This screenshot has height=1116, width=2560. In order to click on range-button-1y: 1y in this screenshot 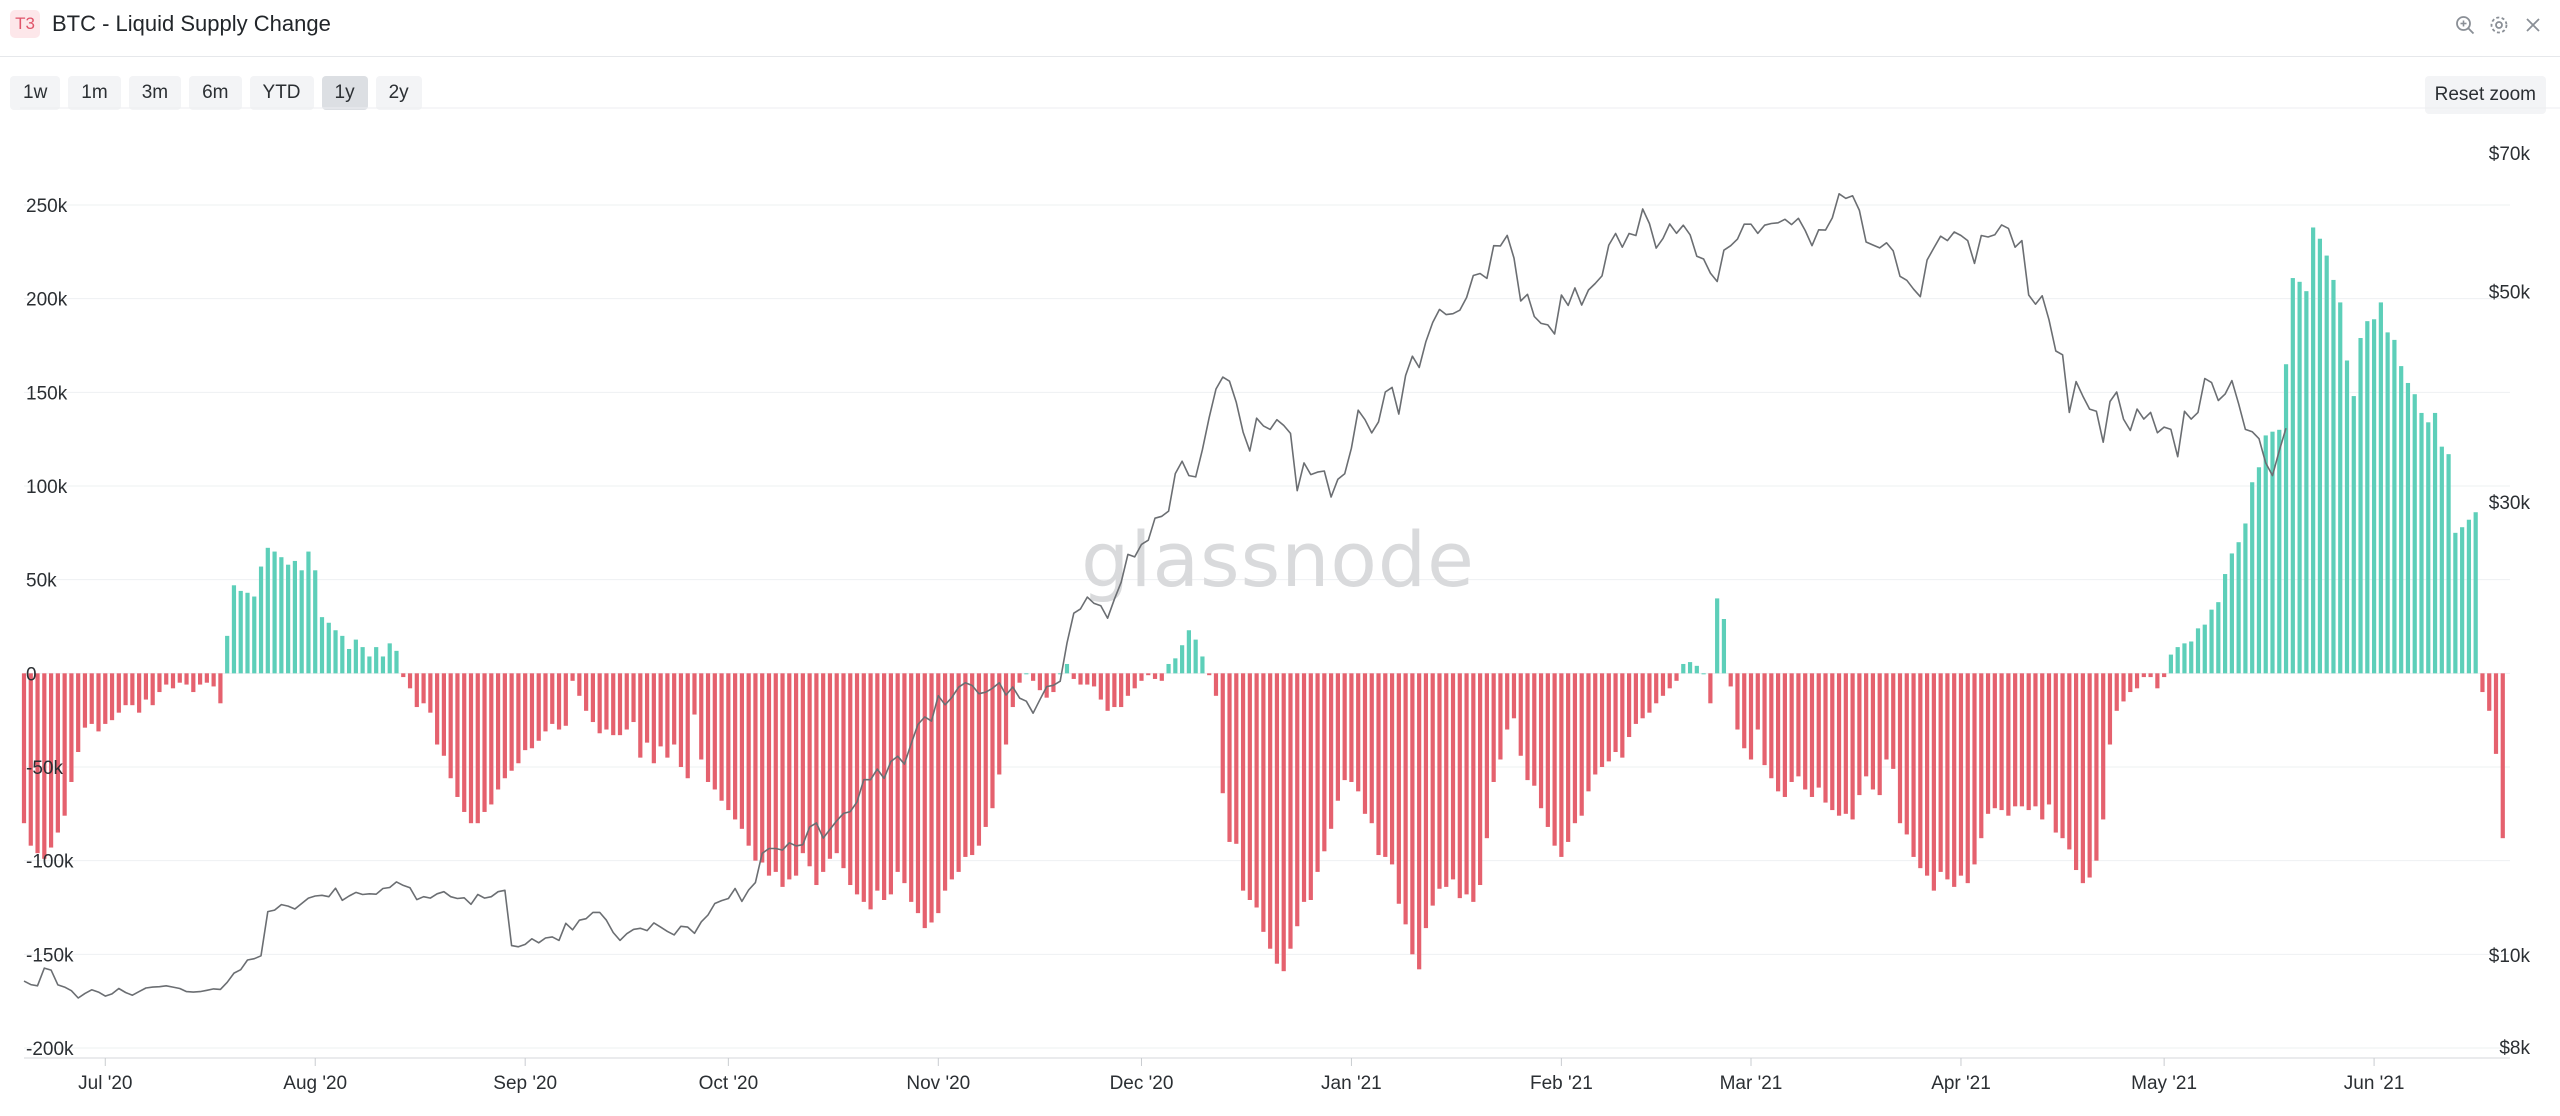, I will do `click(344, 93)`.